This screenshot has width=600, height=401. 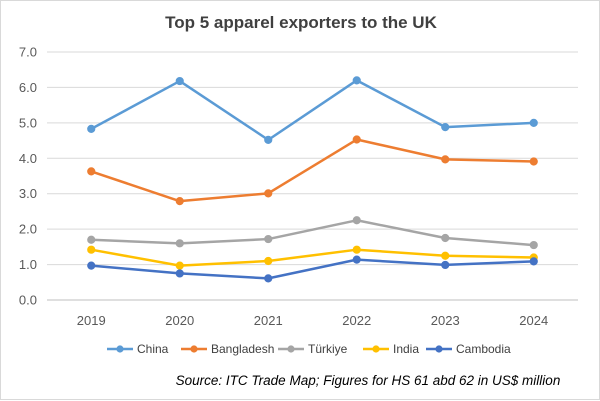 I want to click on series-t-rkiye, so click(x=312, y=233).